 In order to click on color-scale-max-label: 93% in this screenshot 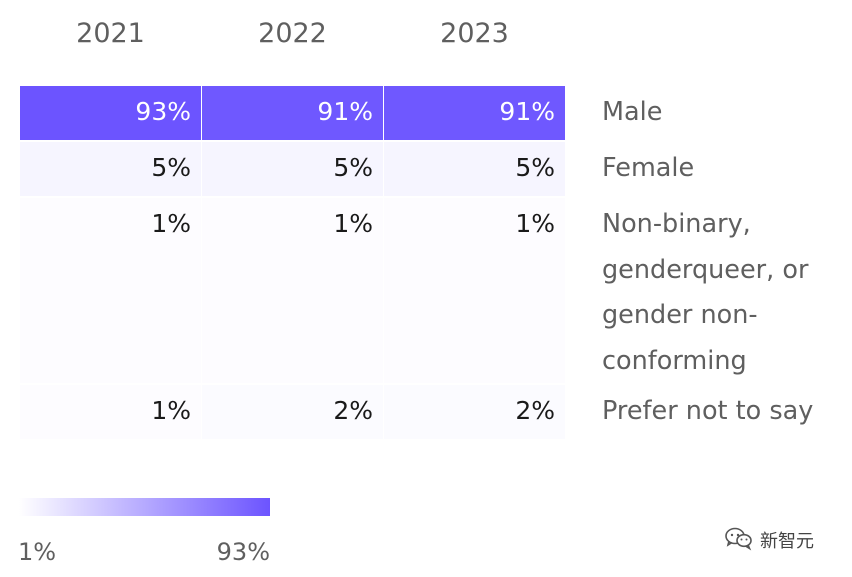, I will do `click(243, 552)`.